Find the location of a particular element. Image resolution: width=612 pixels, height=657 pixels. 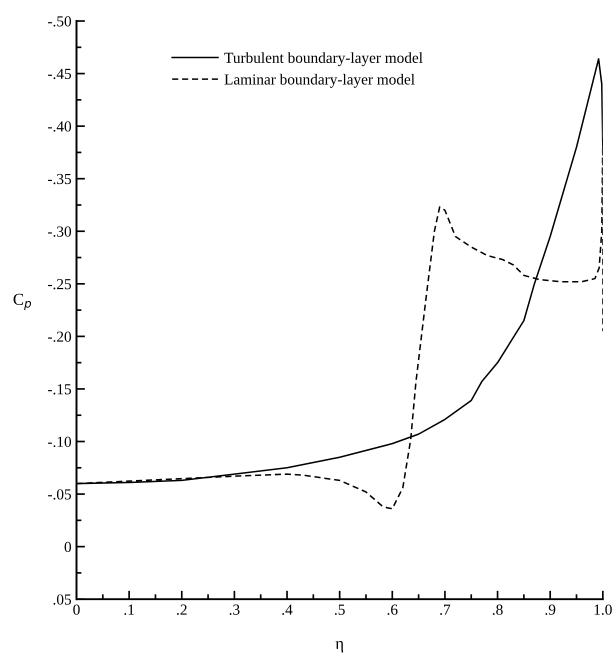

x-tick-label: .9 is located at coordinates (550, 609).